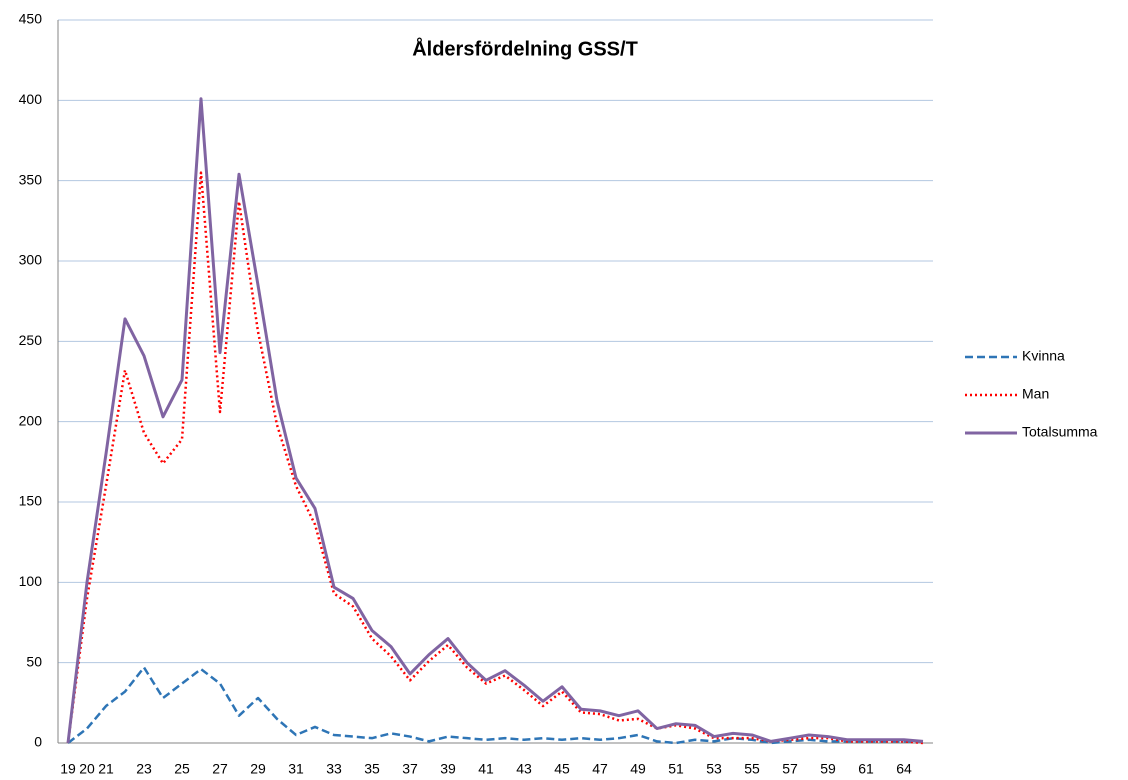 Image resolution: width=1128 pixels, height=780 pixels. What do you see at coordinates (1035, 394) in the screenshot?
I see `legend-label: Man` at bounding box center [1035, 394].